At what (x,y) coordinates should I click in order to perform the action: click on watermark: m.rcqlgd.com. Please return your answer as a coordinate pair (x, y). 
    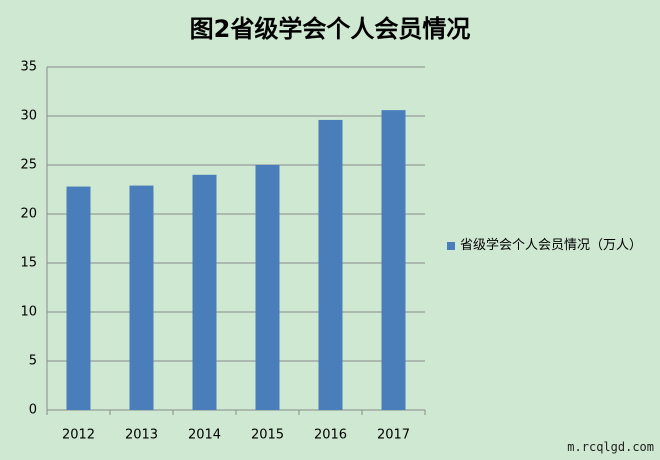
    Looking at the image, I should click on (610, 447).